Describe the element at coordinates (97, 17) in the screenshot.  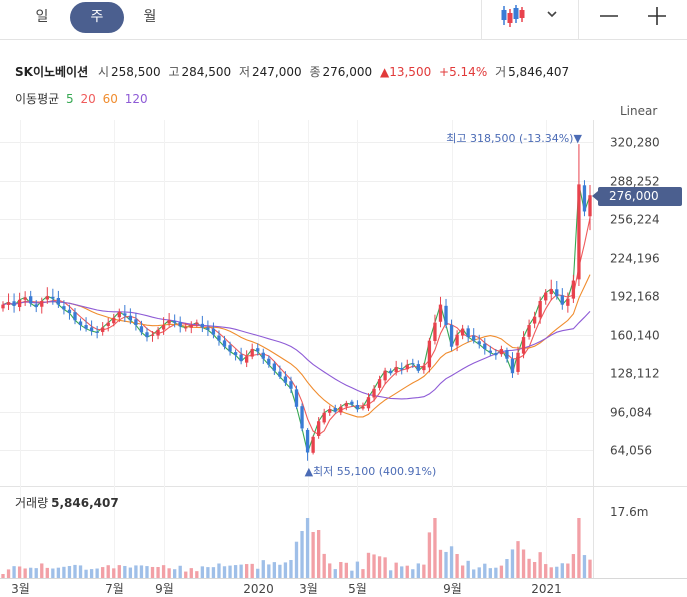
I see `tab-week: 주` at that location.